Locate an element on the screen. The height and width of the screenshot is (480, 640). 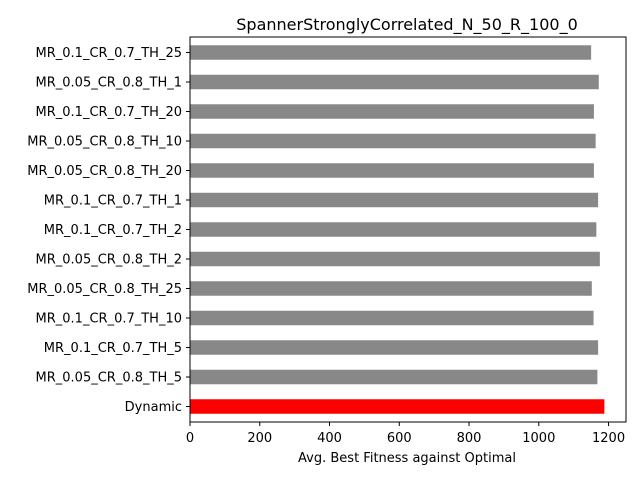
y-tick-label: MR_0.05_CR_0.8_TH_20 is located at coordinates (104, 171).